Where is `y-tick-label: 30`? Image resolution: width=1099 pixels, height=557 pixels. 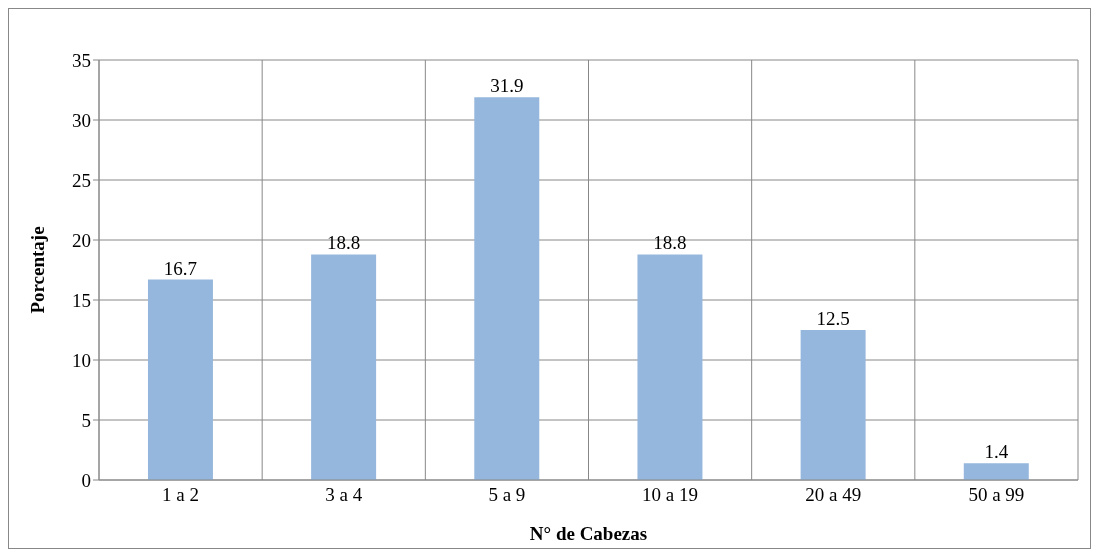
y-tick-label: 30 is located at coordinates (81, 120).